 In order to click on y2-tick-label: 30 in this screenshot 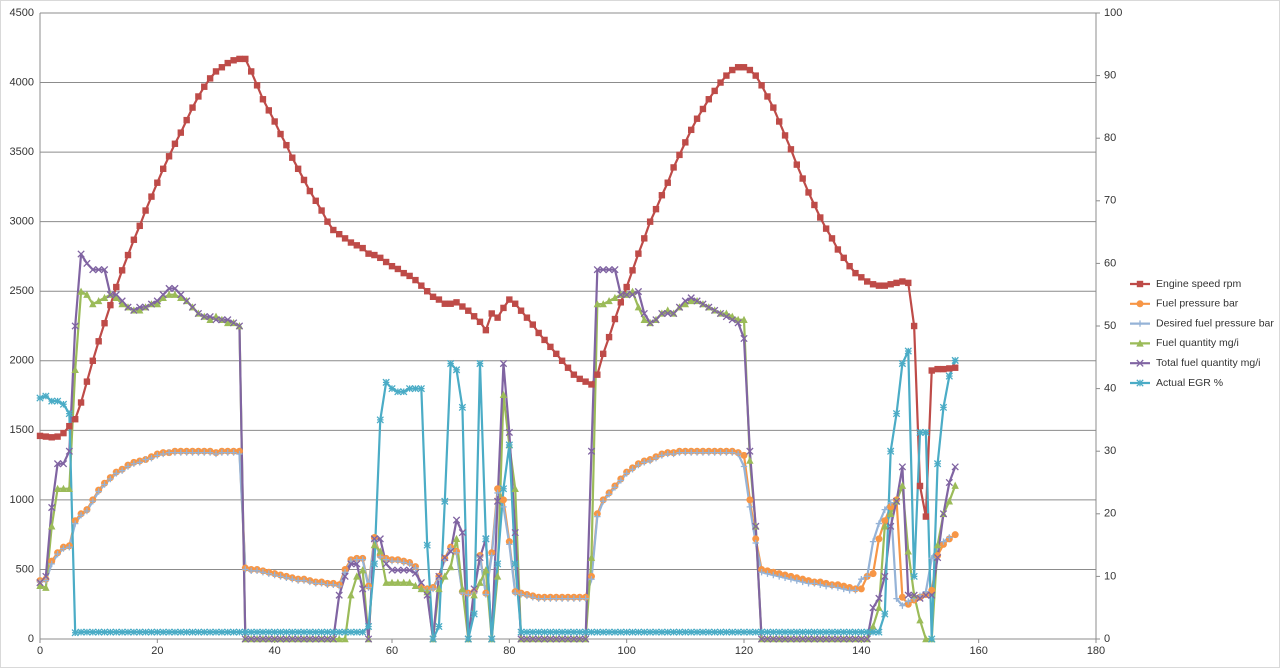, I will do `click(1110, 451)`.